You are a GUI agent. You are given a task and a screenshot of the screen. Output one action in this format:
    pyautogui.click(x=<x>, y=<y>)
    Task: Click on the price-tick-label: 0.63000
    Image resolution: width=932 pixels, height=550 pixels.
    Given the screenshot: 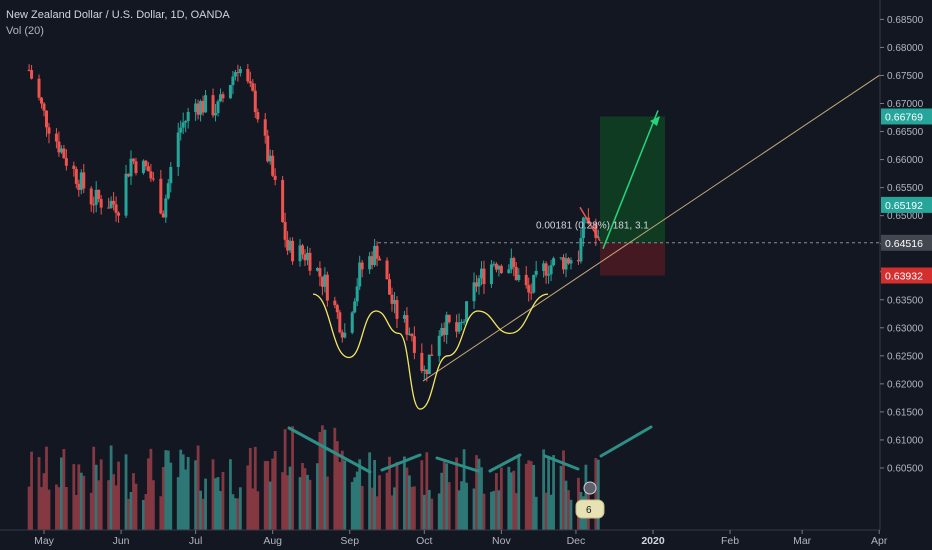 What is the action you would take?
    pyautogui.click(x=905, y=328)
    